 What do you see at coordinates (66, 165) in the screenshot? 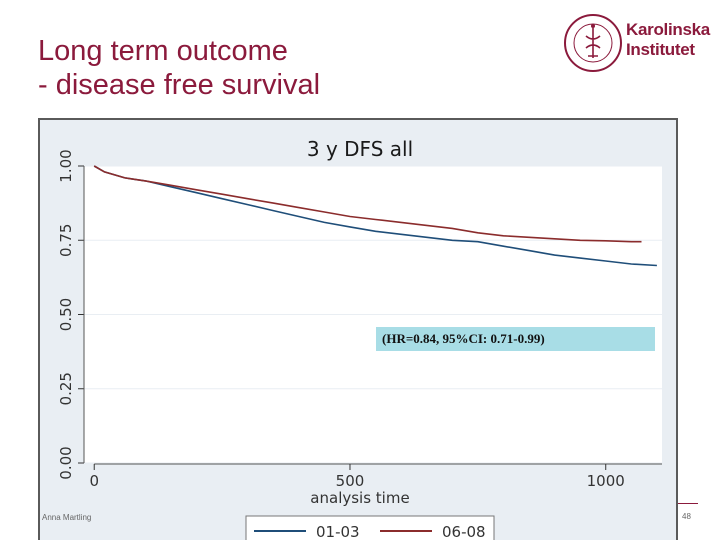
I see `y-tick-label: 1.00` at bounding box center [66, 165].